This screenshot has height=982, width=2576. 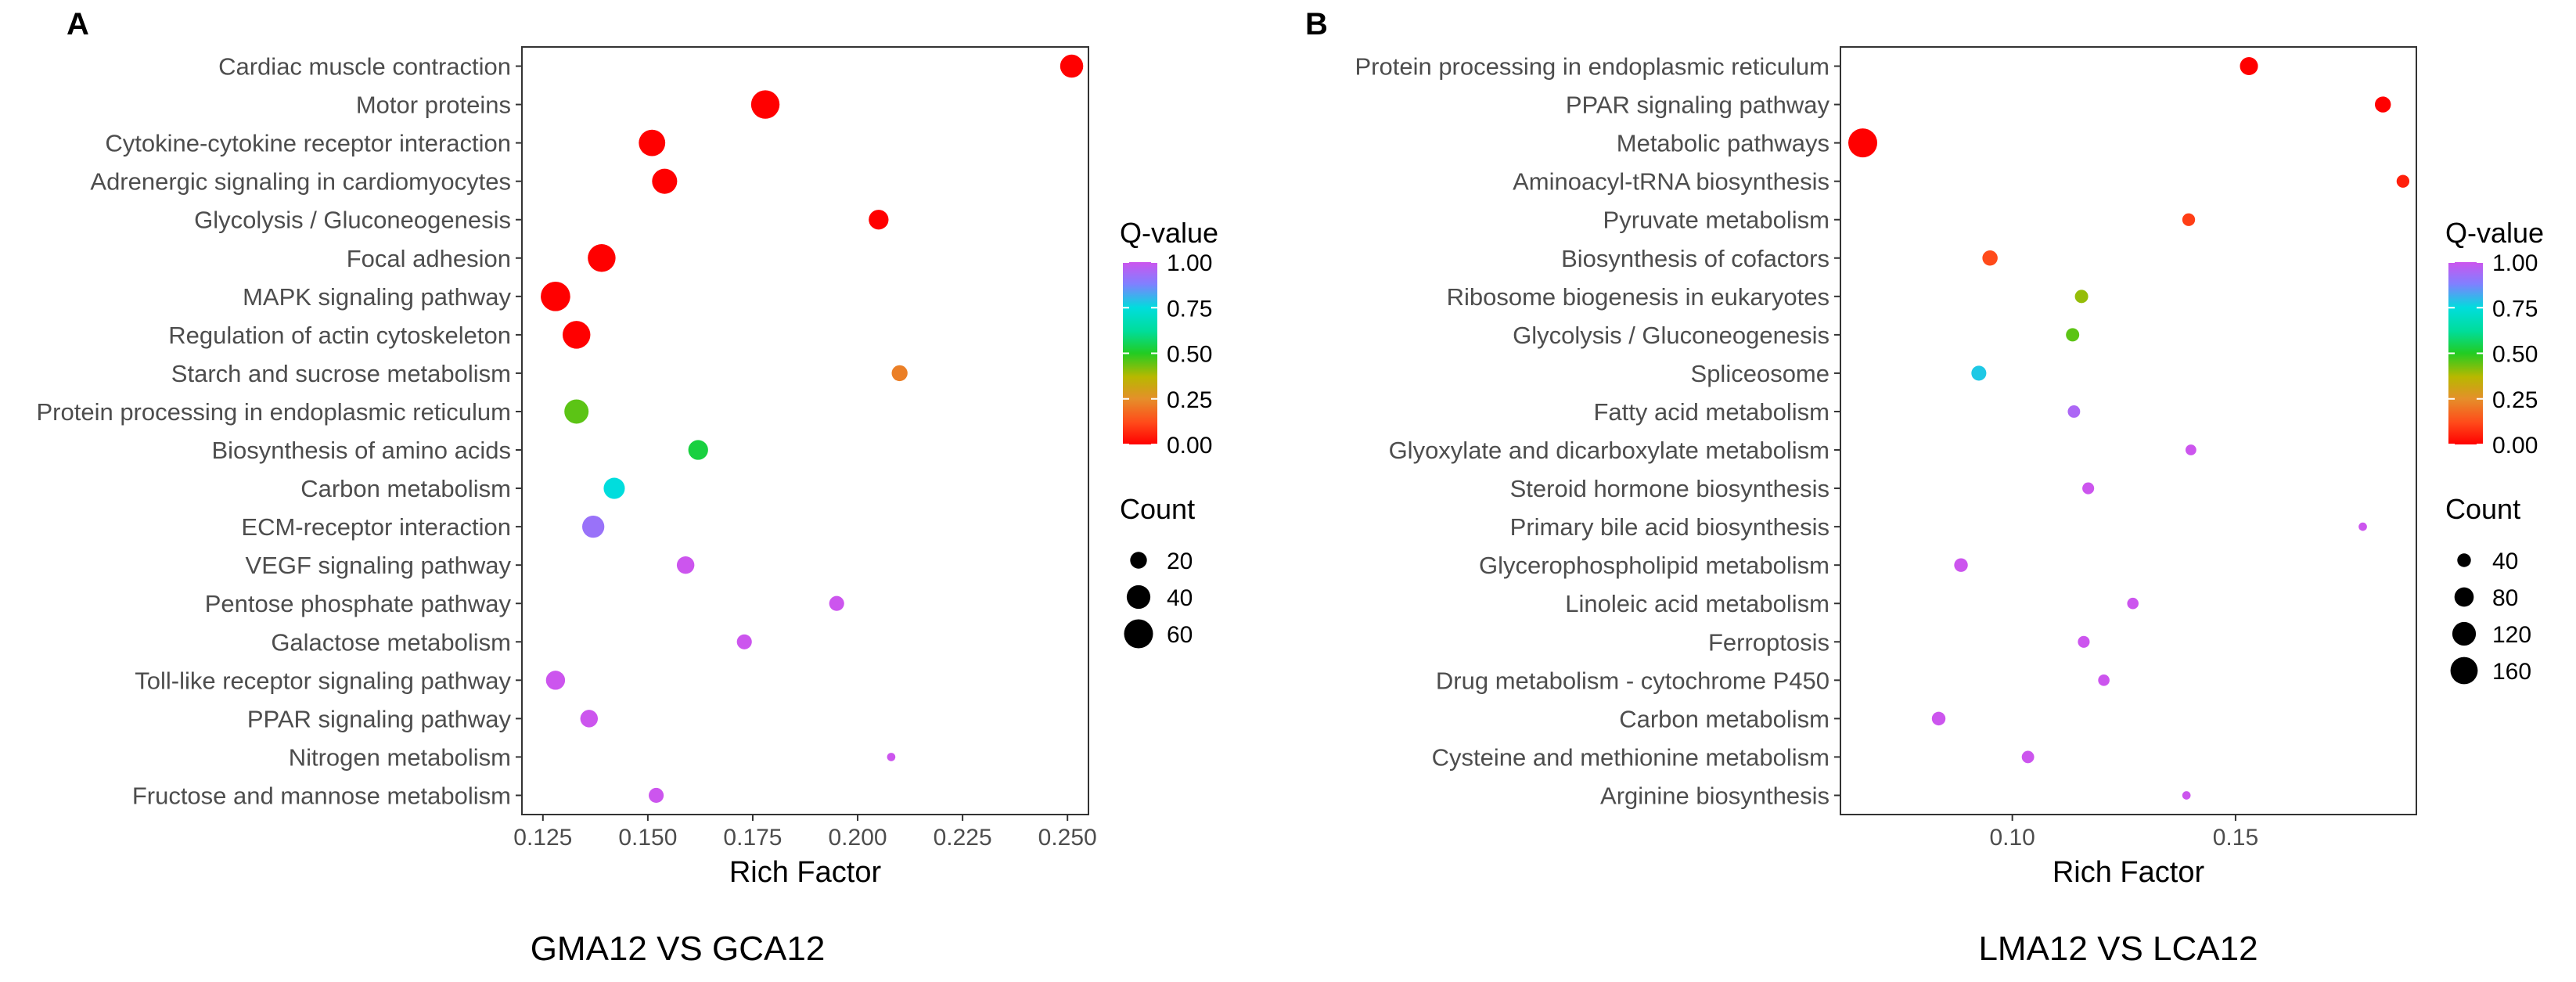 What do you see at coordinates (361, 450) in the screenshot?
I see `category-label-biosynthesis-of-amino-acids: Biosynthesis of amino acids` at bounding box center [361, 450].